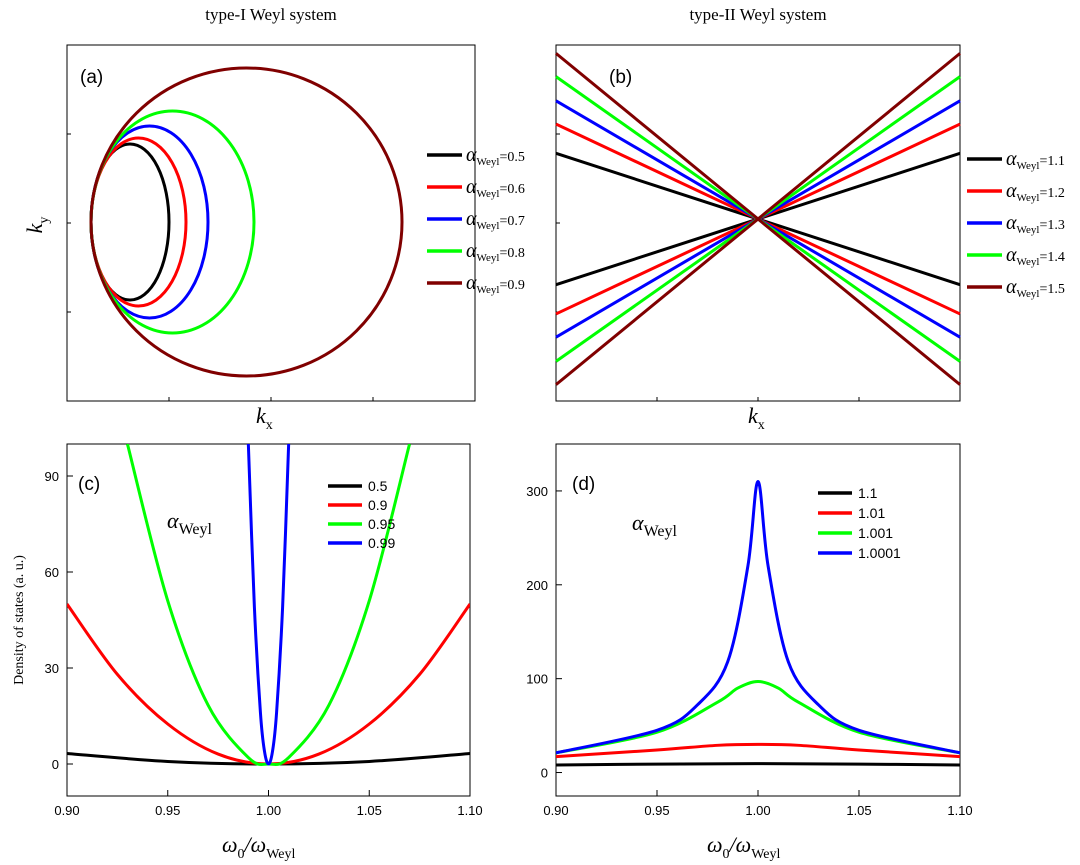 This screenshot has width=1080, height=865. Describe the element at coordinates (91, 77) in the screenshot. I see `panel-a-label: (a)` at that location.